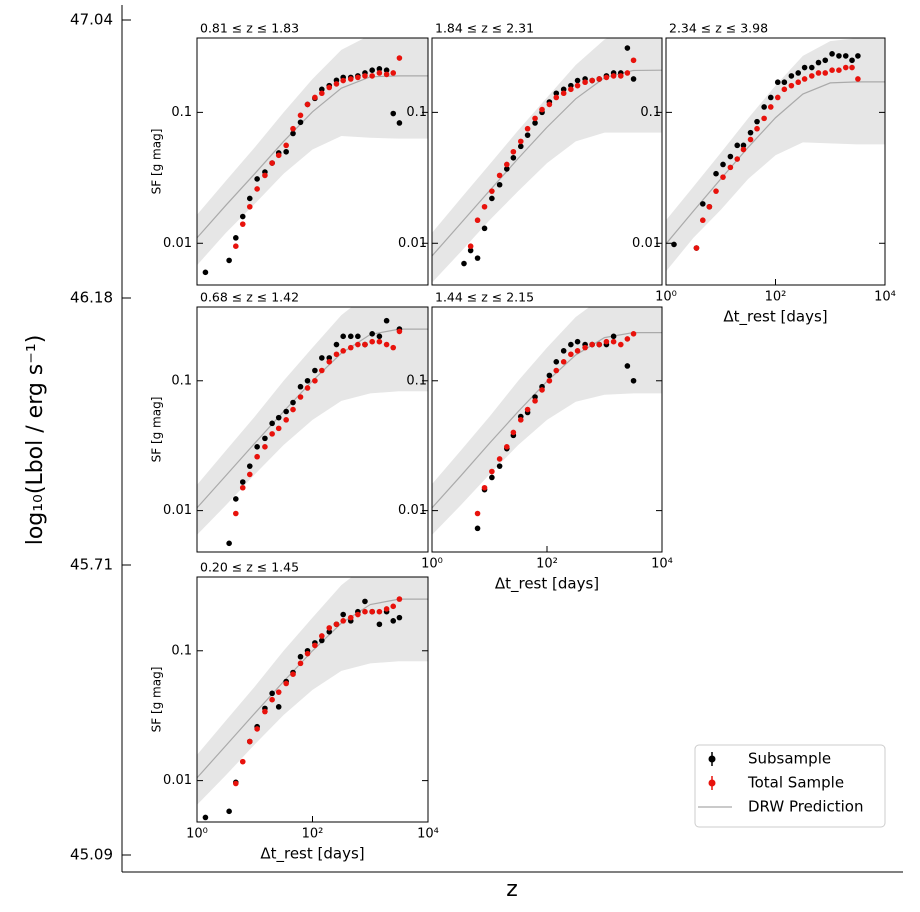 The height and width of the screenshot is (912, 920). What do you see at coordinates (432, 564) in the screenshot?
I see `x-tick-label: 10⁰` at bounding box center [432, 564].